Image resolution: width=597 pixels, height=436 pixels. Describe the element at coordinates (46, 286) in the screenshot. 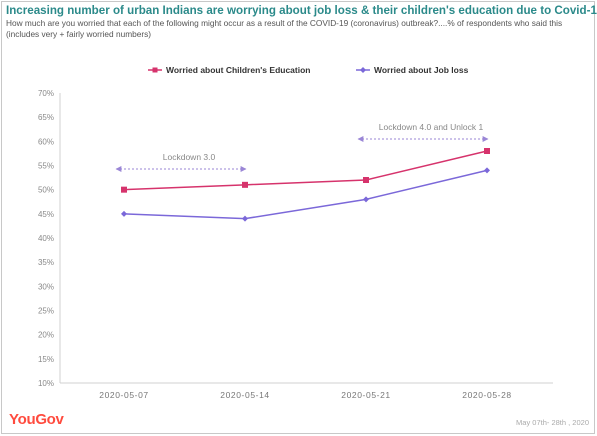

I see `y-tick-label: 30%` at that location.